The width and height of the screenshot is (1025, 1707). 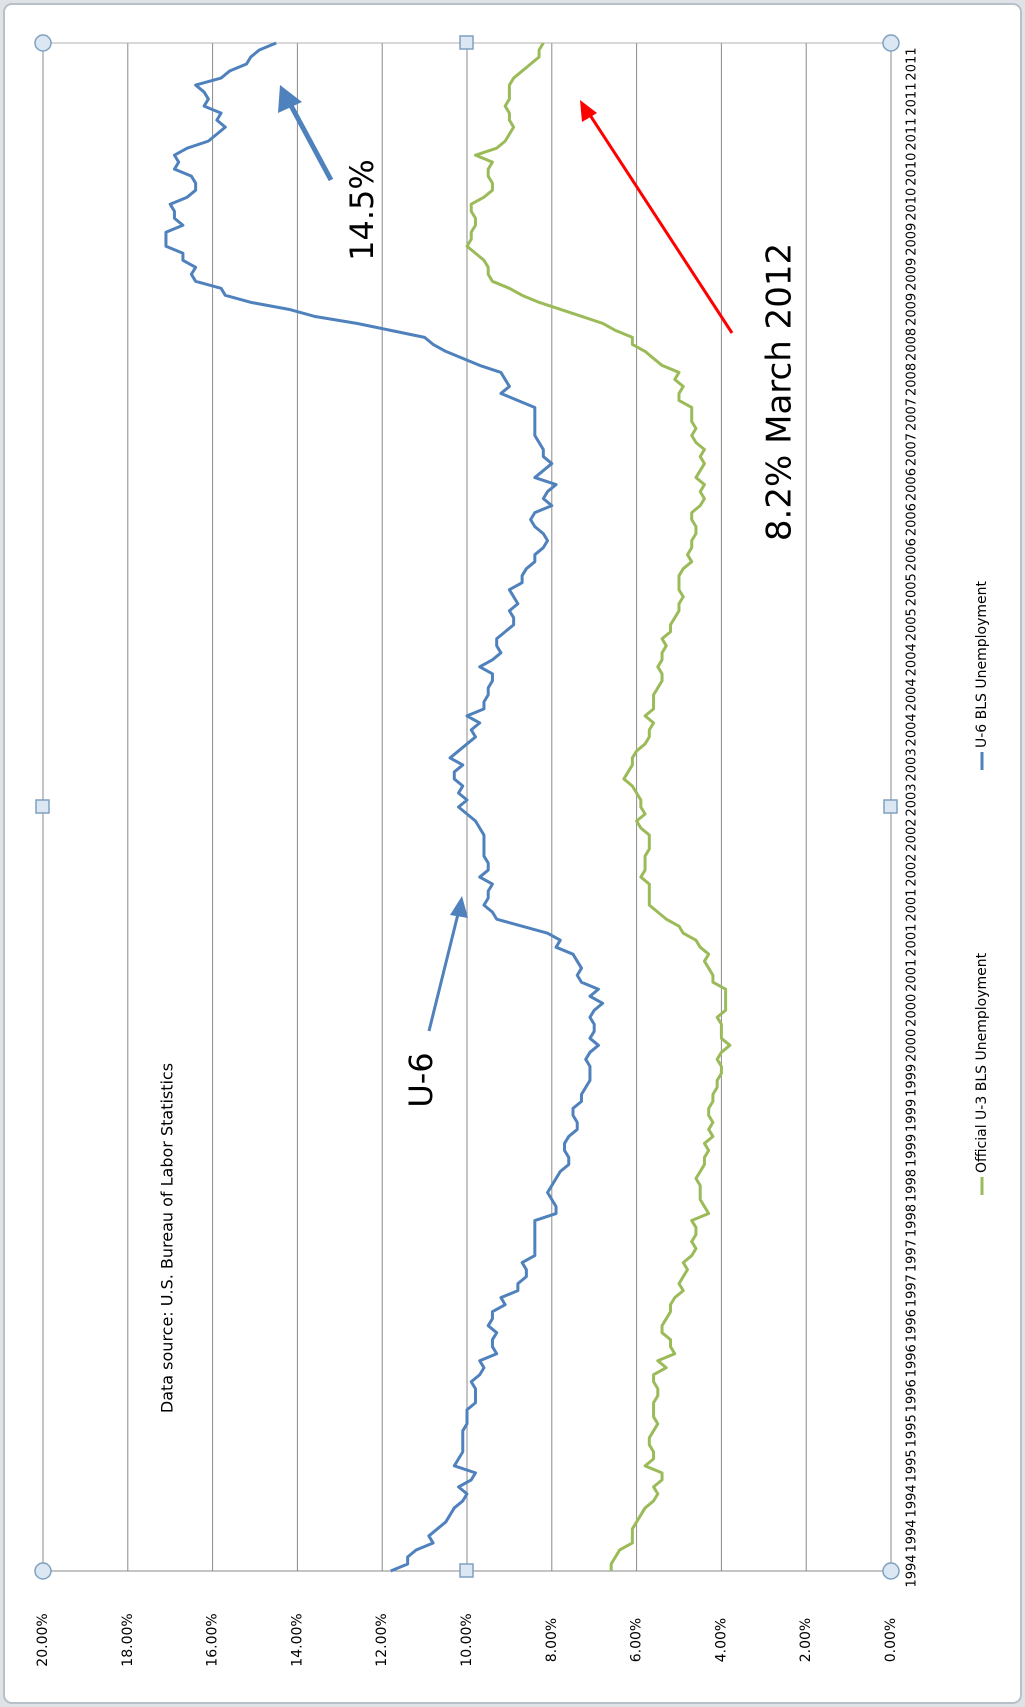 What do you see at coordinates (382, 1639) in the screenshot?
I see `y-tick-label: 12.00%` at bounding box center [382, 1639].